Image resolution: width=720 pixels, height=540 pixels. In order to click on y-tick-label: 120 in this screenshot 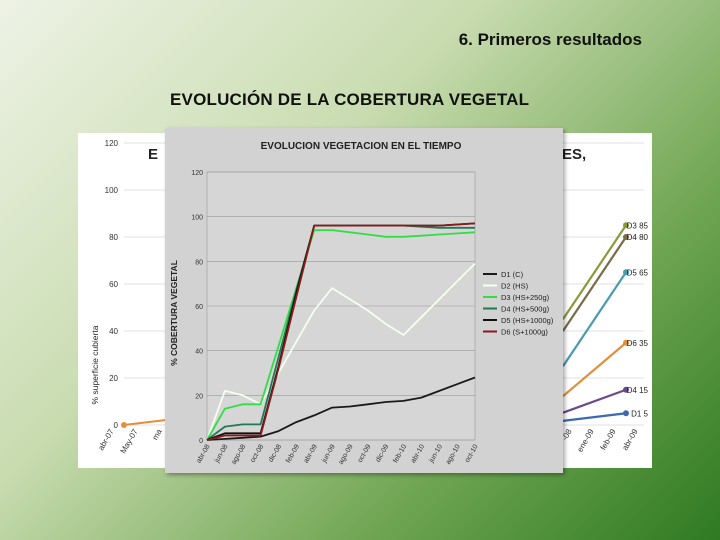, I will do `click(197, 173)`.